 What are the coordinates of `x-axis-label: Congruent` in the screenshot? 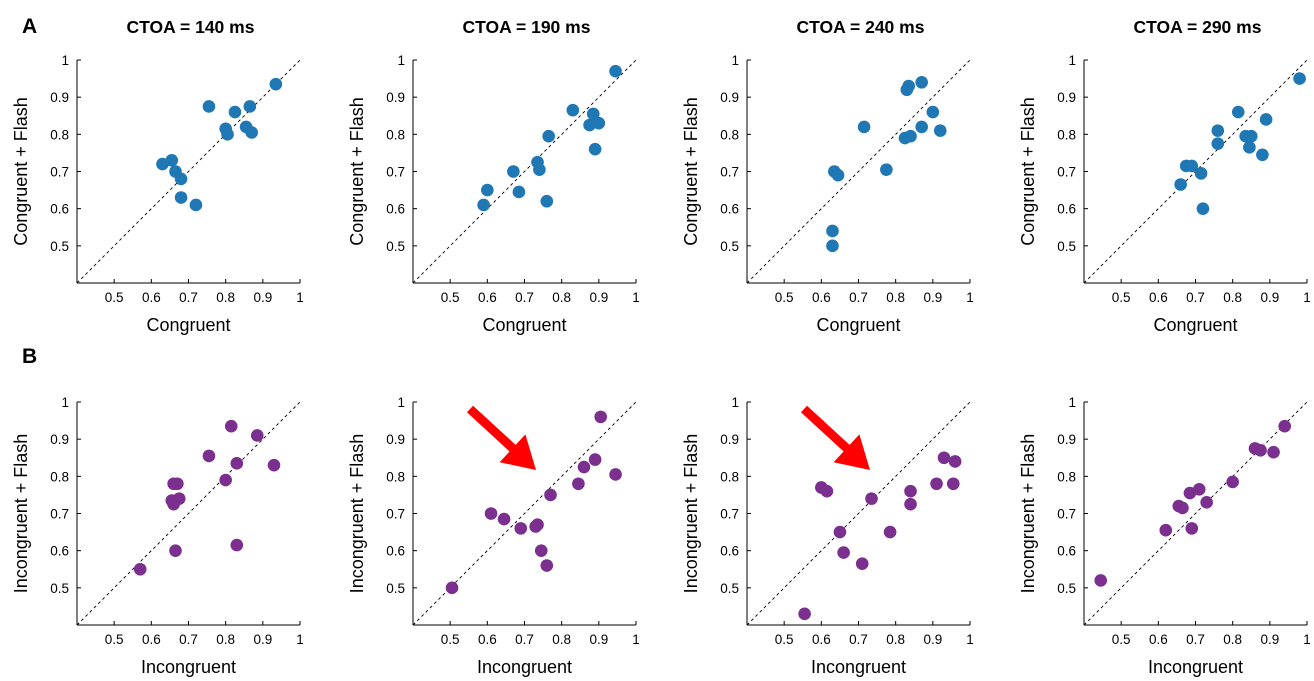 It's located at (858, 325).